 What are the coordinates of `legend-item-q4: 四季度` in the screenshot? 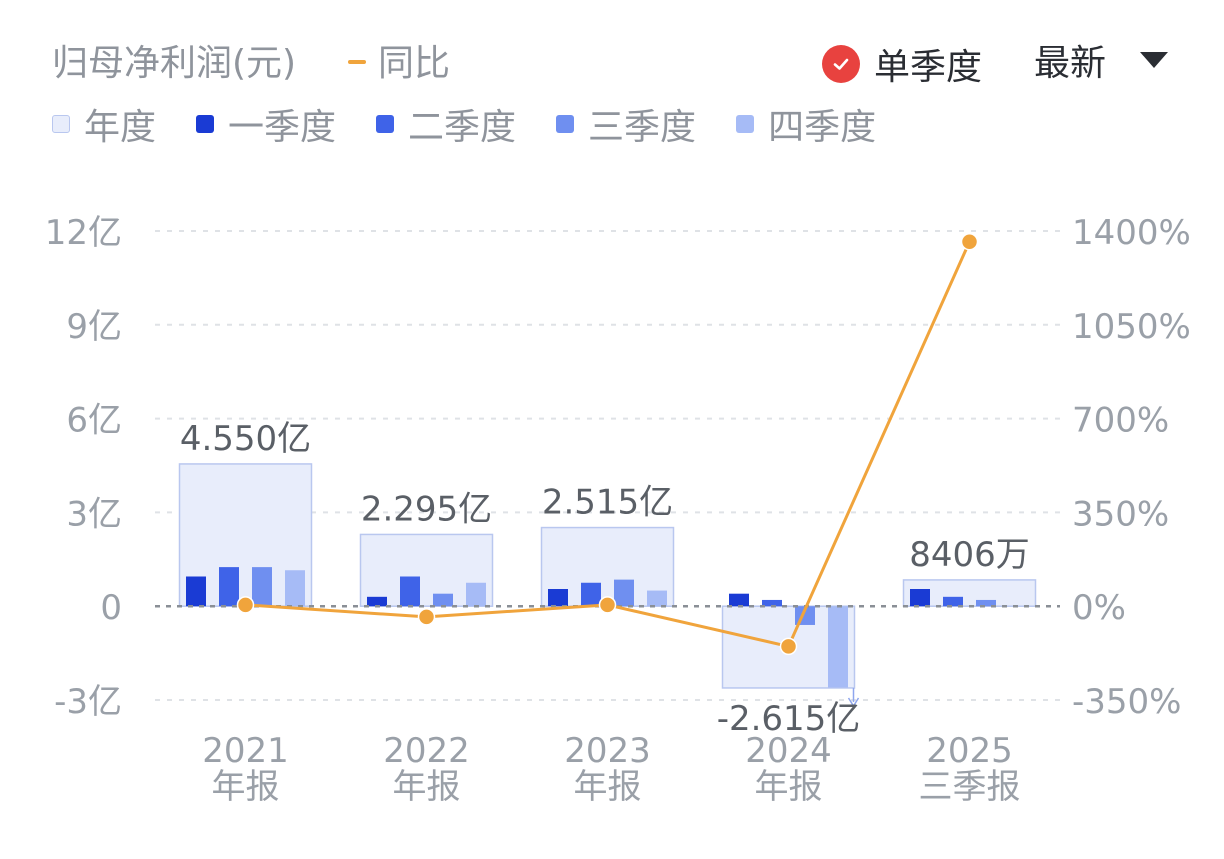 It's located at (806, 124).